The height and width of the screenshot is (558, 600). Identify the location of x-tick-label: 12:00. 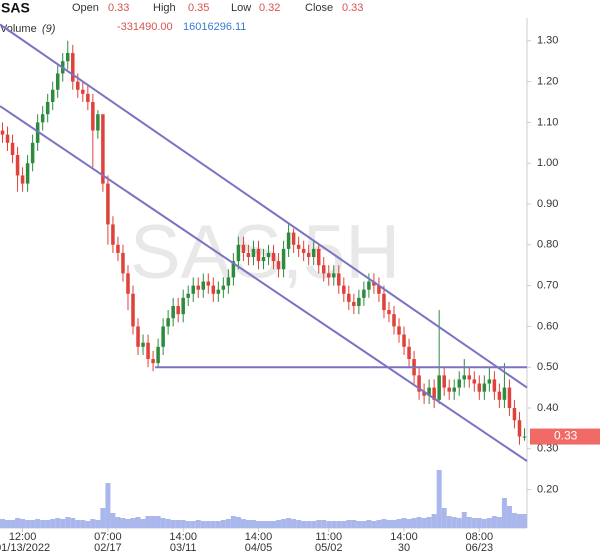
(23, 537).